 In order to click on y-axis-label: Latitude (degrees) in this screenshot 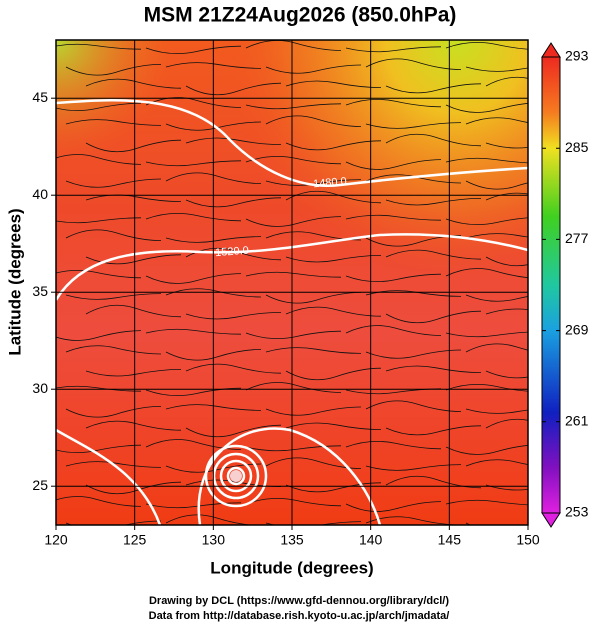, I will do `click(14, 281)`.